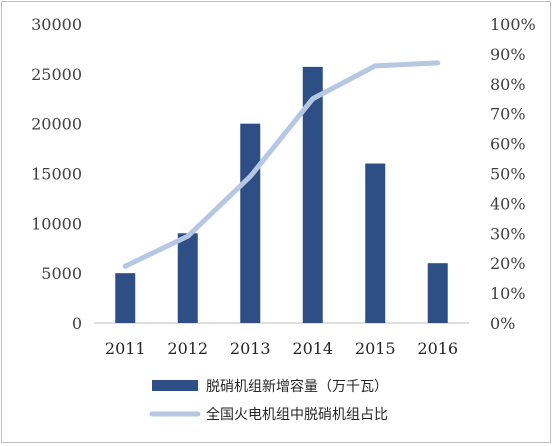 The height and width of the screenshot is (446, 554). What do you see at coordinates (508, 114) in the screenshot?
I see `right-tick-label: 70%` at bounding box center [508, 114].